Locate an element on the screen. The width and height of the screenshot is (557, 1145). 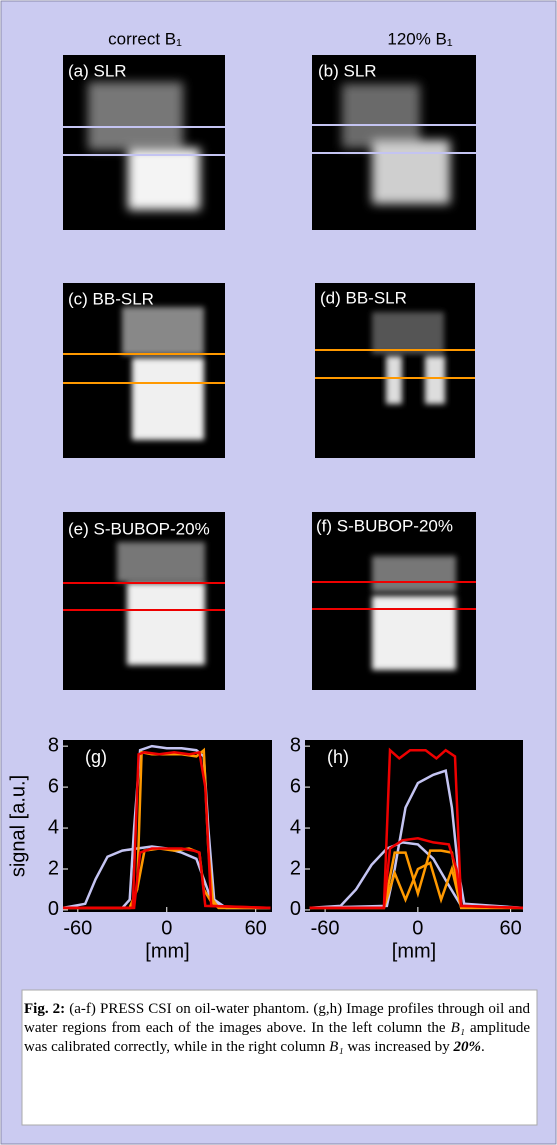
panel-a is located at coordinates (144, 142).